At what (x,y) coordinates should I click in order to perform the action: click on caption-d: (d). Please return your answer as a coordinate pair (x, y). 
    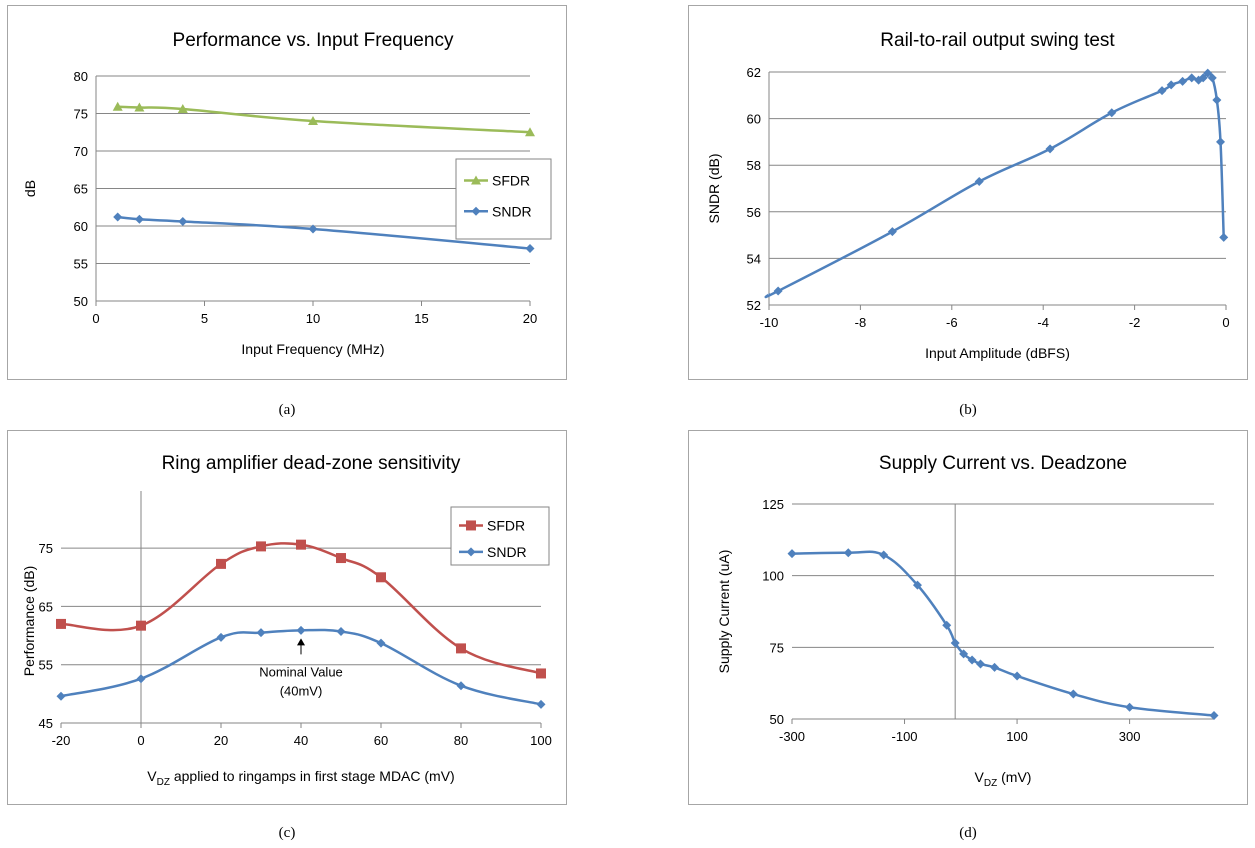
    Looking at the image, I should click on (968, 833).